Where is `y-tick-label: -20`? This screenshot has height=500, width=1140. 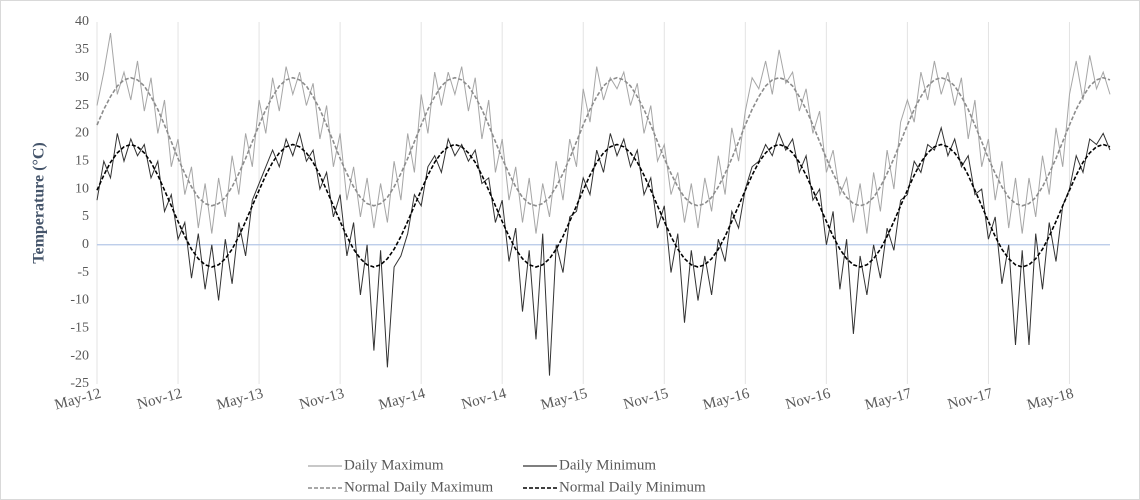
y-tick-label: -20 is located at coordinates (79, 355).